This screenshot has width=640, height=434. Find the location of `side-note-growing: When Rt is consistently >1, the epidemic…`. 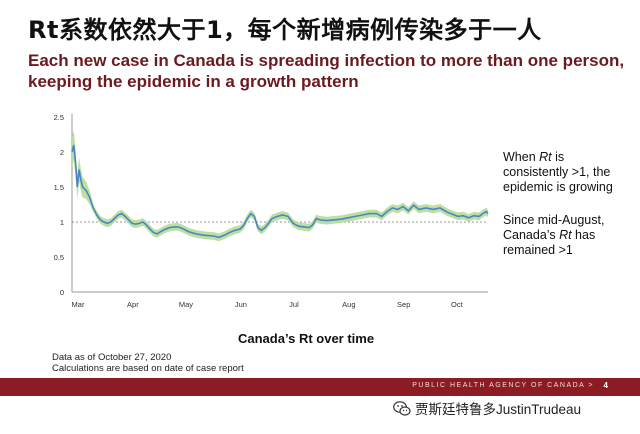

side-note-growing: When Rt is consistently >1, the epidemic… is located at coordinates (558, 172).